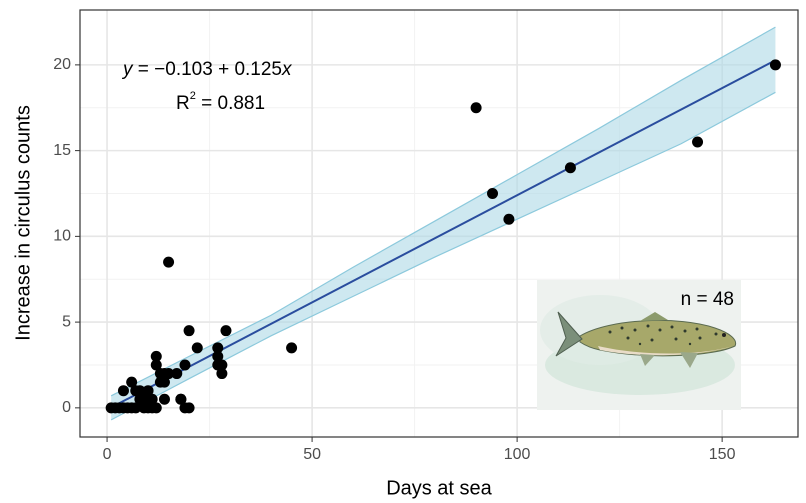 Image resolution: width=806 pixels, height=503 pixels. I want to click on y-tick-label: 10, so click(62, 236).